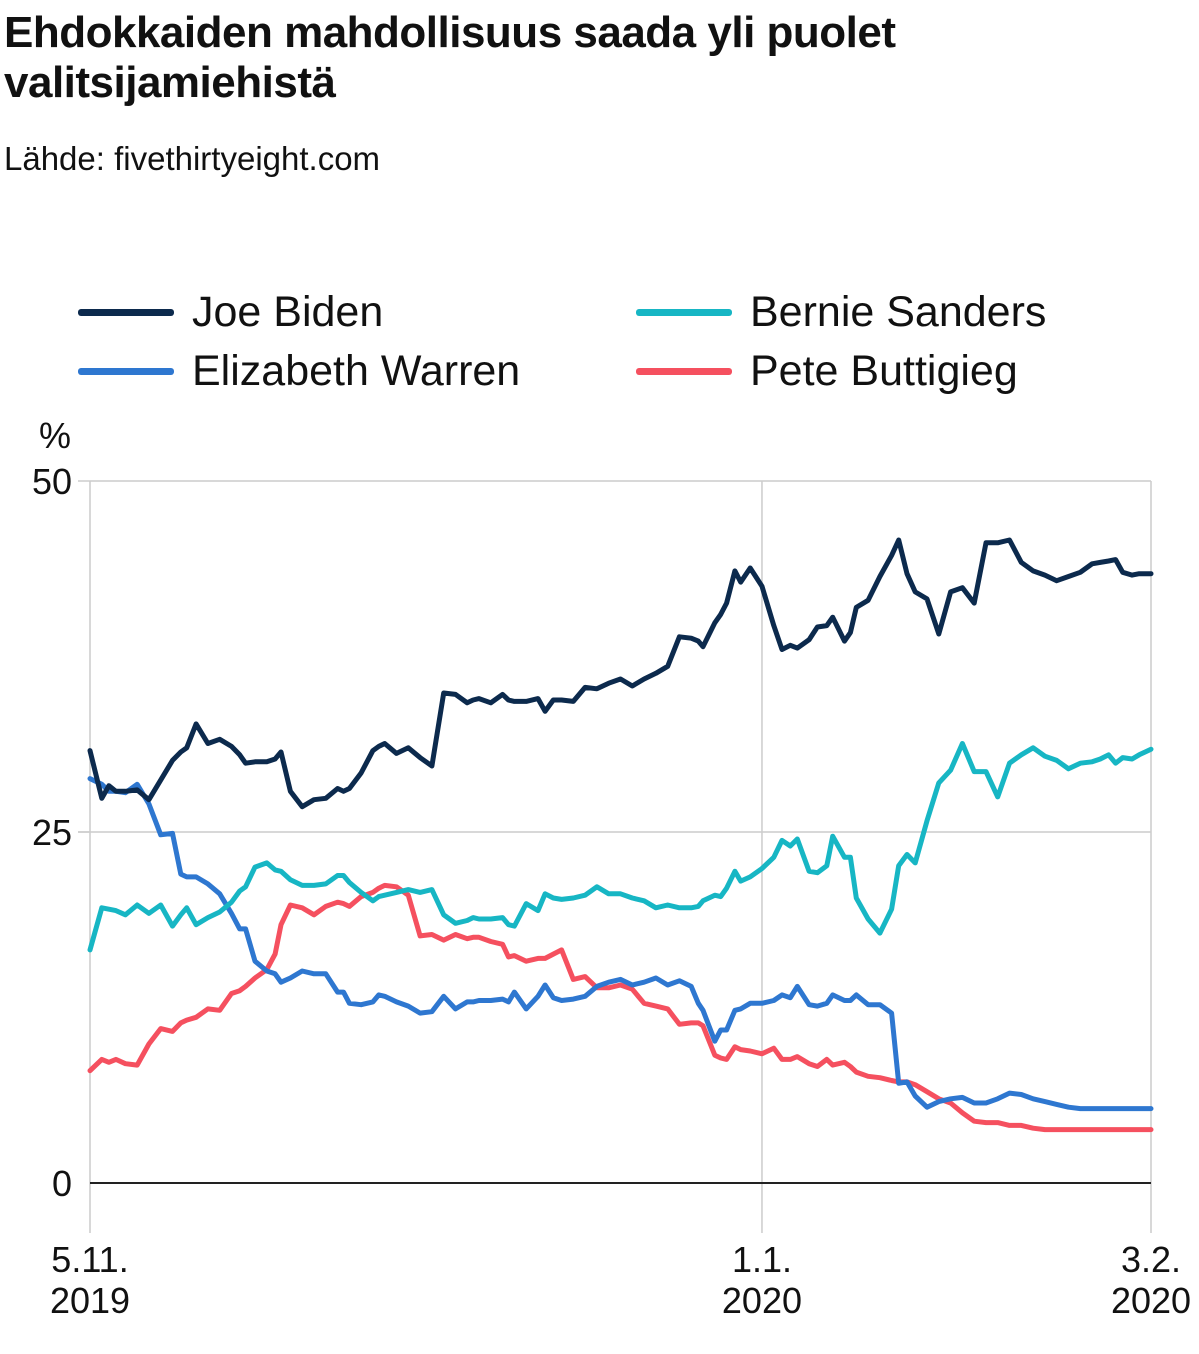  What do you see at coordinates (52, 481) in the screenshot?
I see `y-tick-label-50: 50` at bounding box center [52, 481].